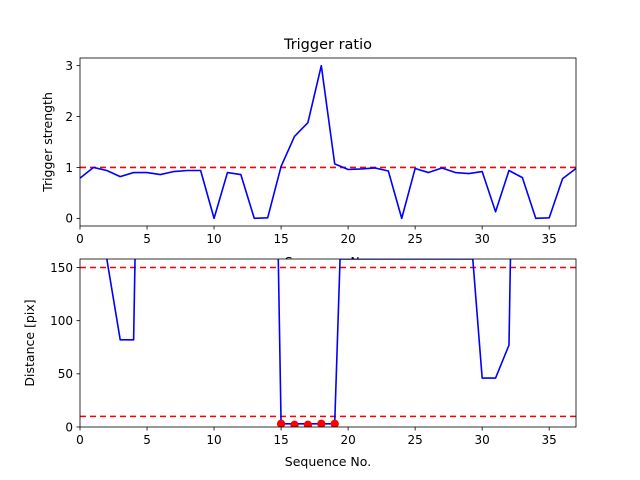 The image size is (640, 480). What do you see at coordinates (29, 342) in the screenshot?
I see `y-axis-label: Distance [pix]` at bounding box center [29, 342].